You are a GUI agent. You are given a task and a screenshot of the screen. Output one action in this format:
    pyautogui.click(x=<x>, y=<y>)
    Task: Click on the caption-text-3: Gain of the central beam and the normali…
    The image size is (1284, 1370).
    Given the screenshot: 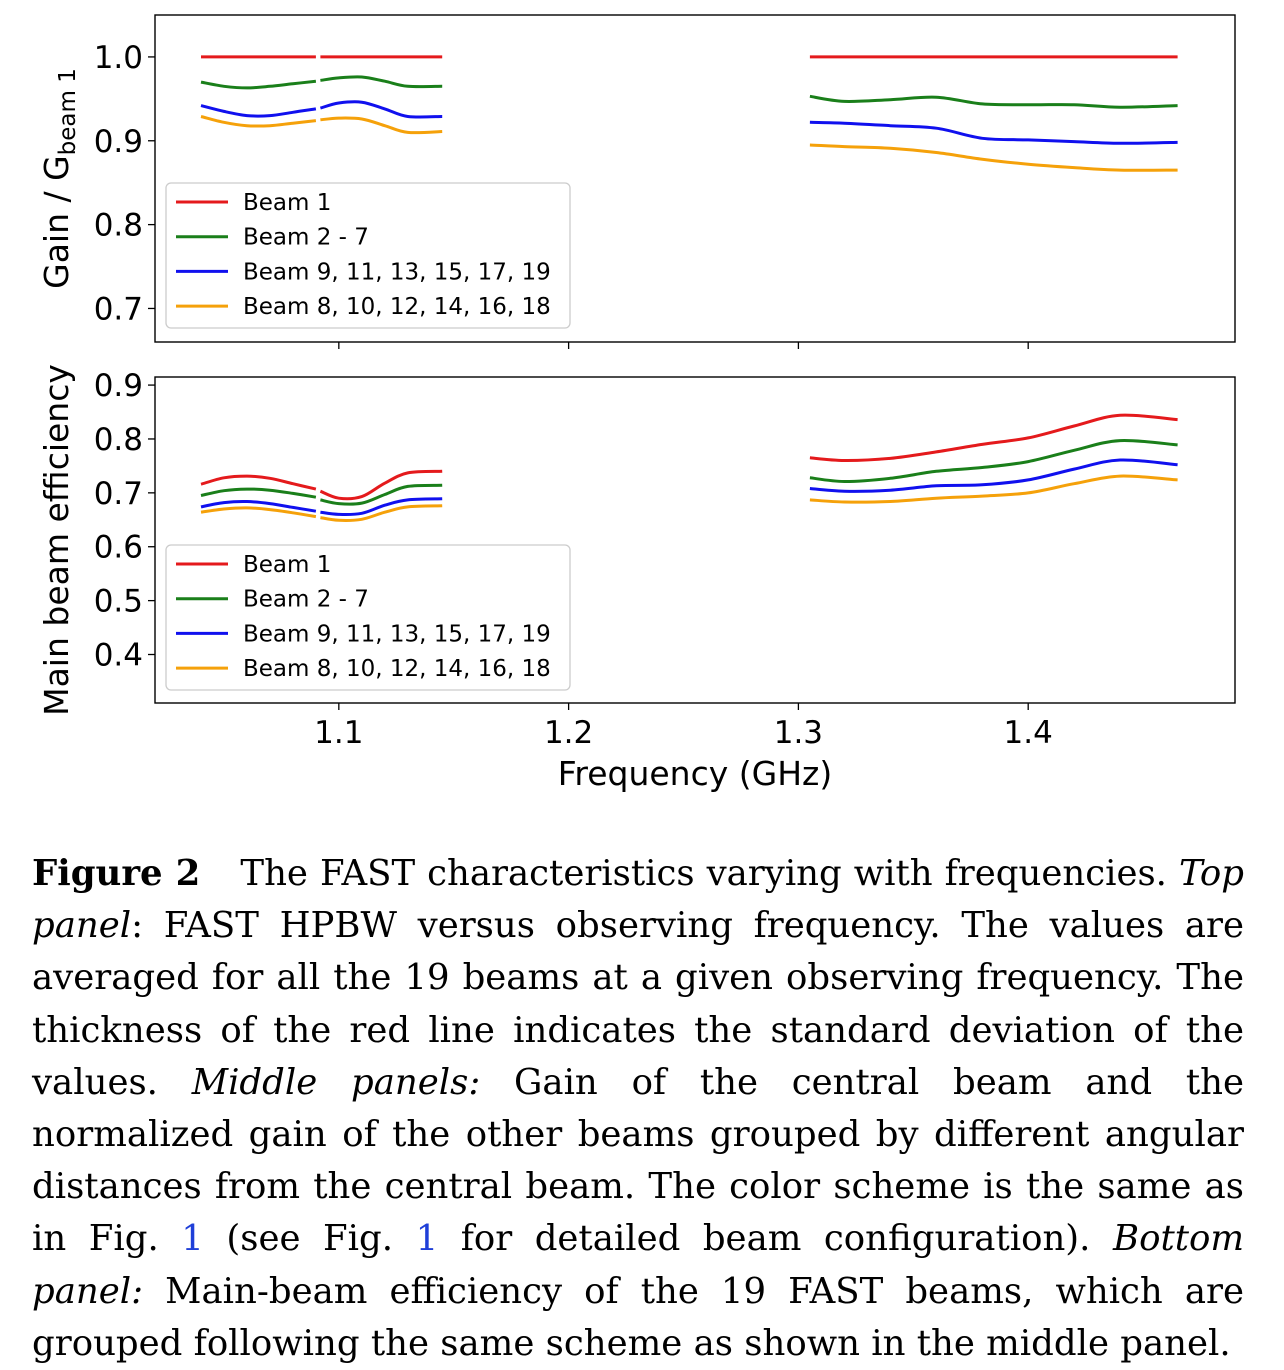 What is the action you would take?
    pyautogui.click(x=638, y=1160)
    